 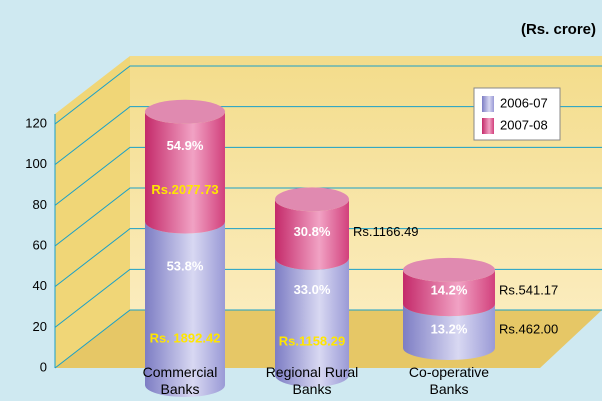 What do you see at coordinates (312, 341) in the screenshot?
I see `value-label: Rs.1158.29` at bounding box center [312, 341].